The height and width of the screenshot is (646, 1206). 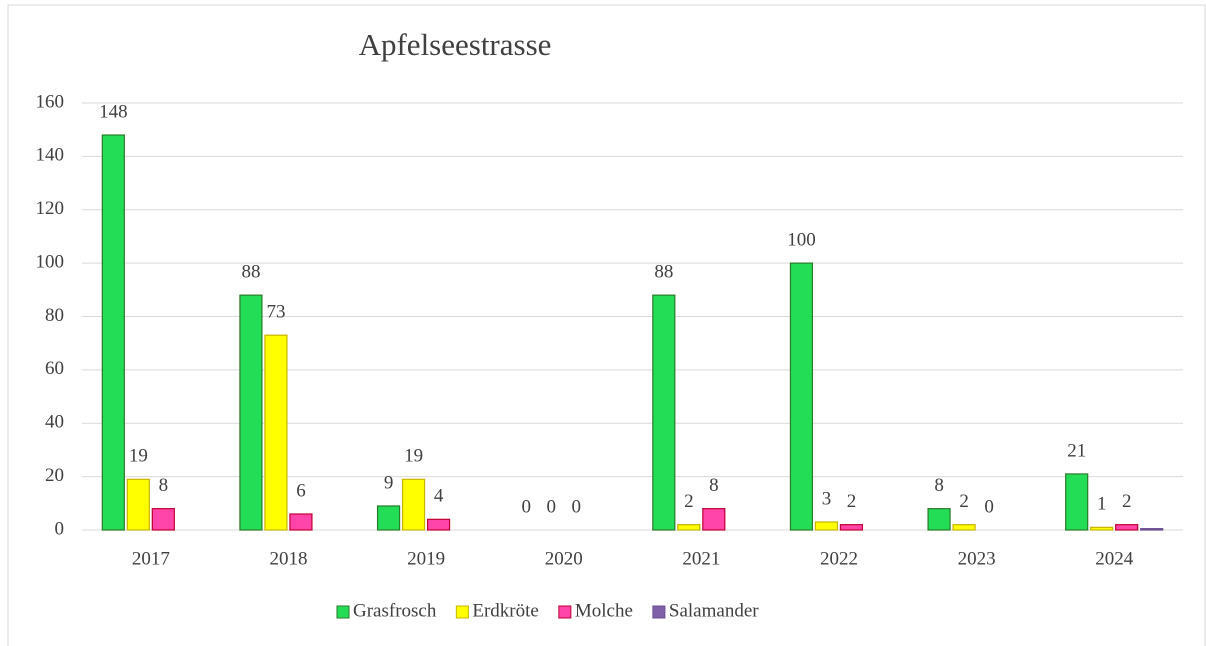 I want to click on x-tick-label: 2022, so click(x=839, y=558).